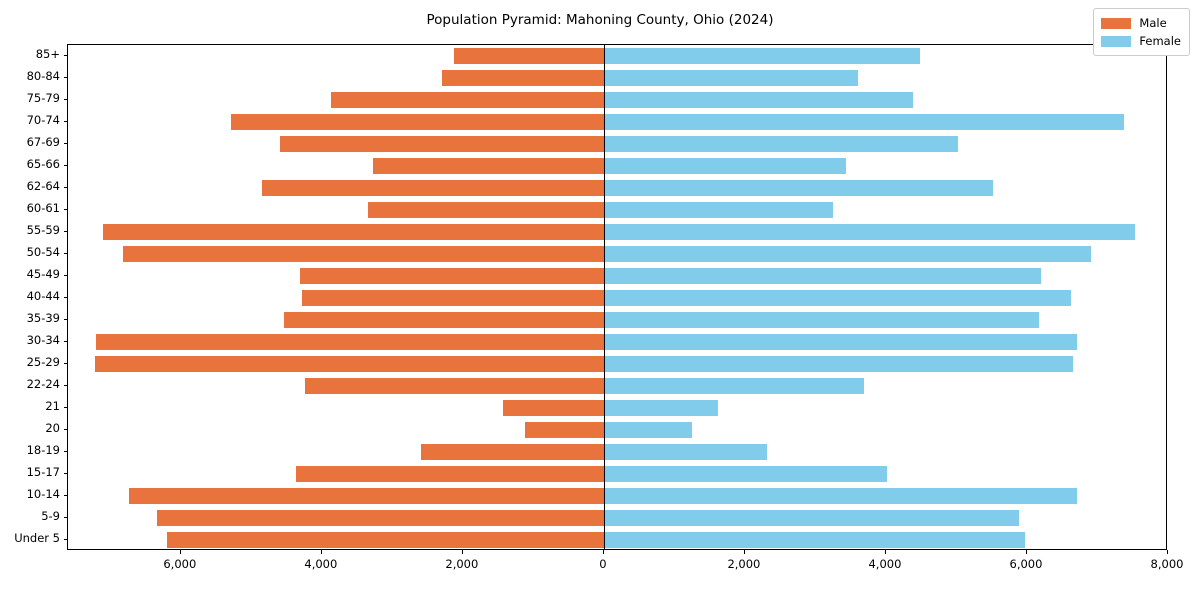 The image size is (1200, 600). Describe the element at coordinates (43, 208) in the screenshot. I see `y-tick-label: 60-61` at that location.